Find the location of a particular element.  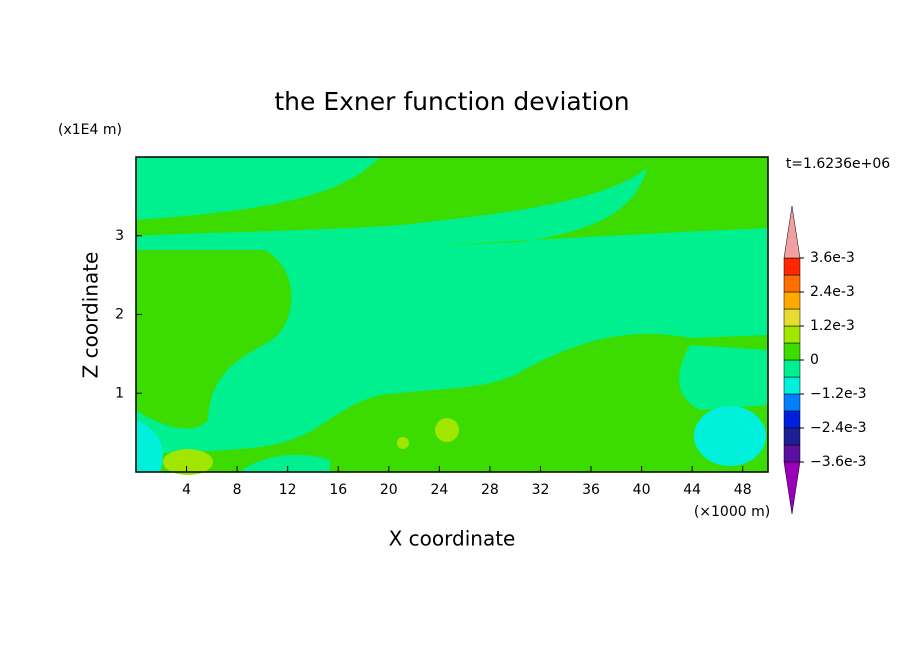

x-tick-label: 28 is located at coordinates (490, 490).